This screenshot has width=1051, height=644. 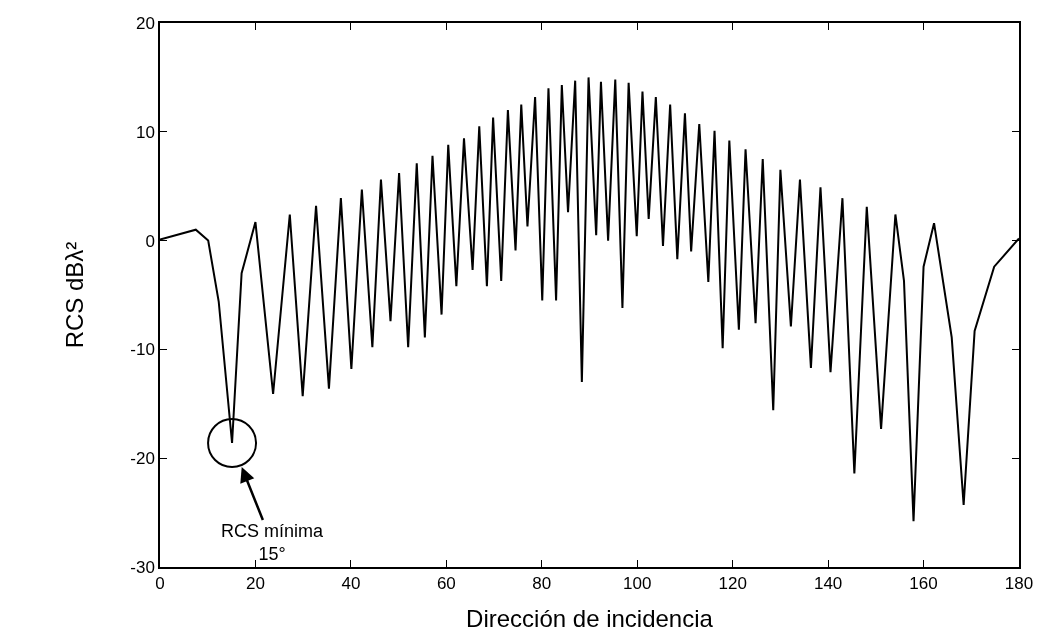 I want to click on x-tick-label: 100, so click(x=637, y=584).